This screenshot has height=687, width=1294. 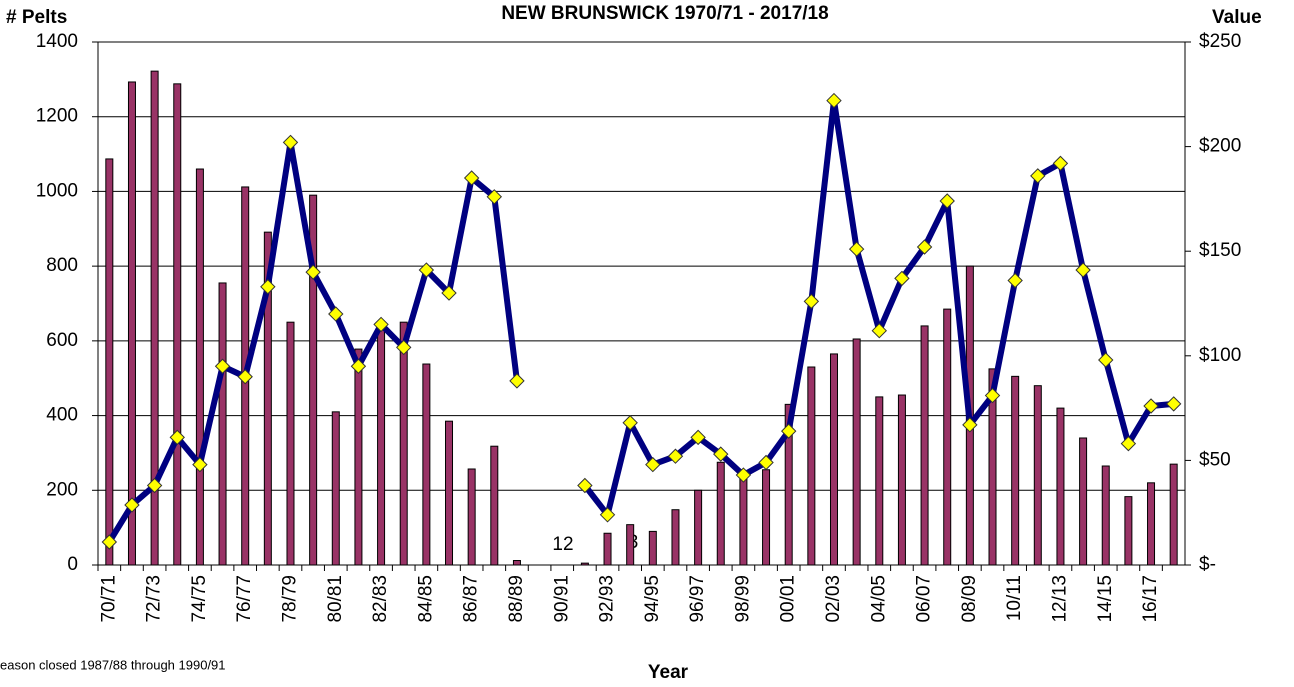 I want to click on x-tick-label: 02/03, so click(x=833, y=599).